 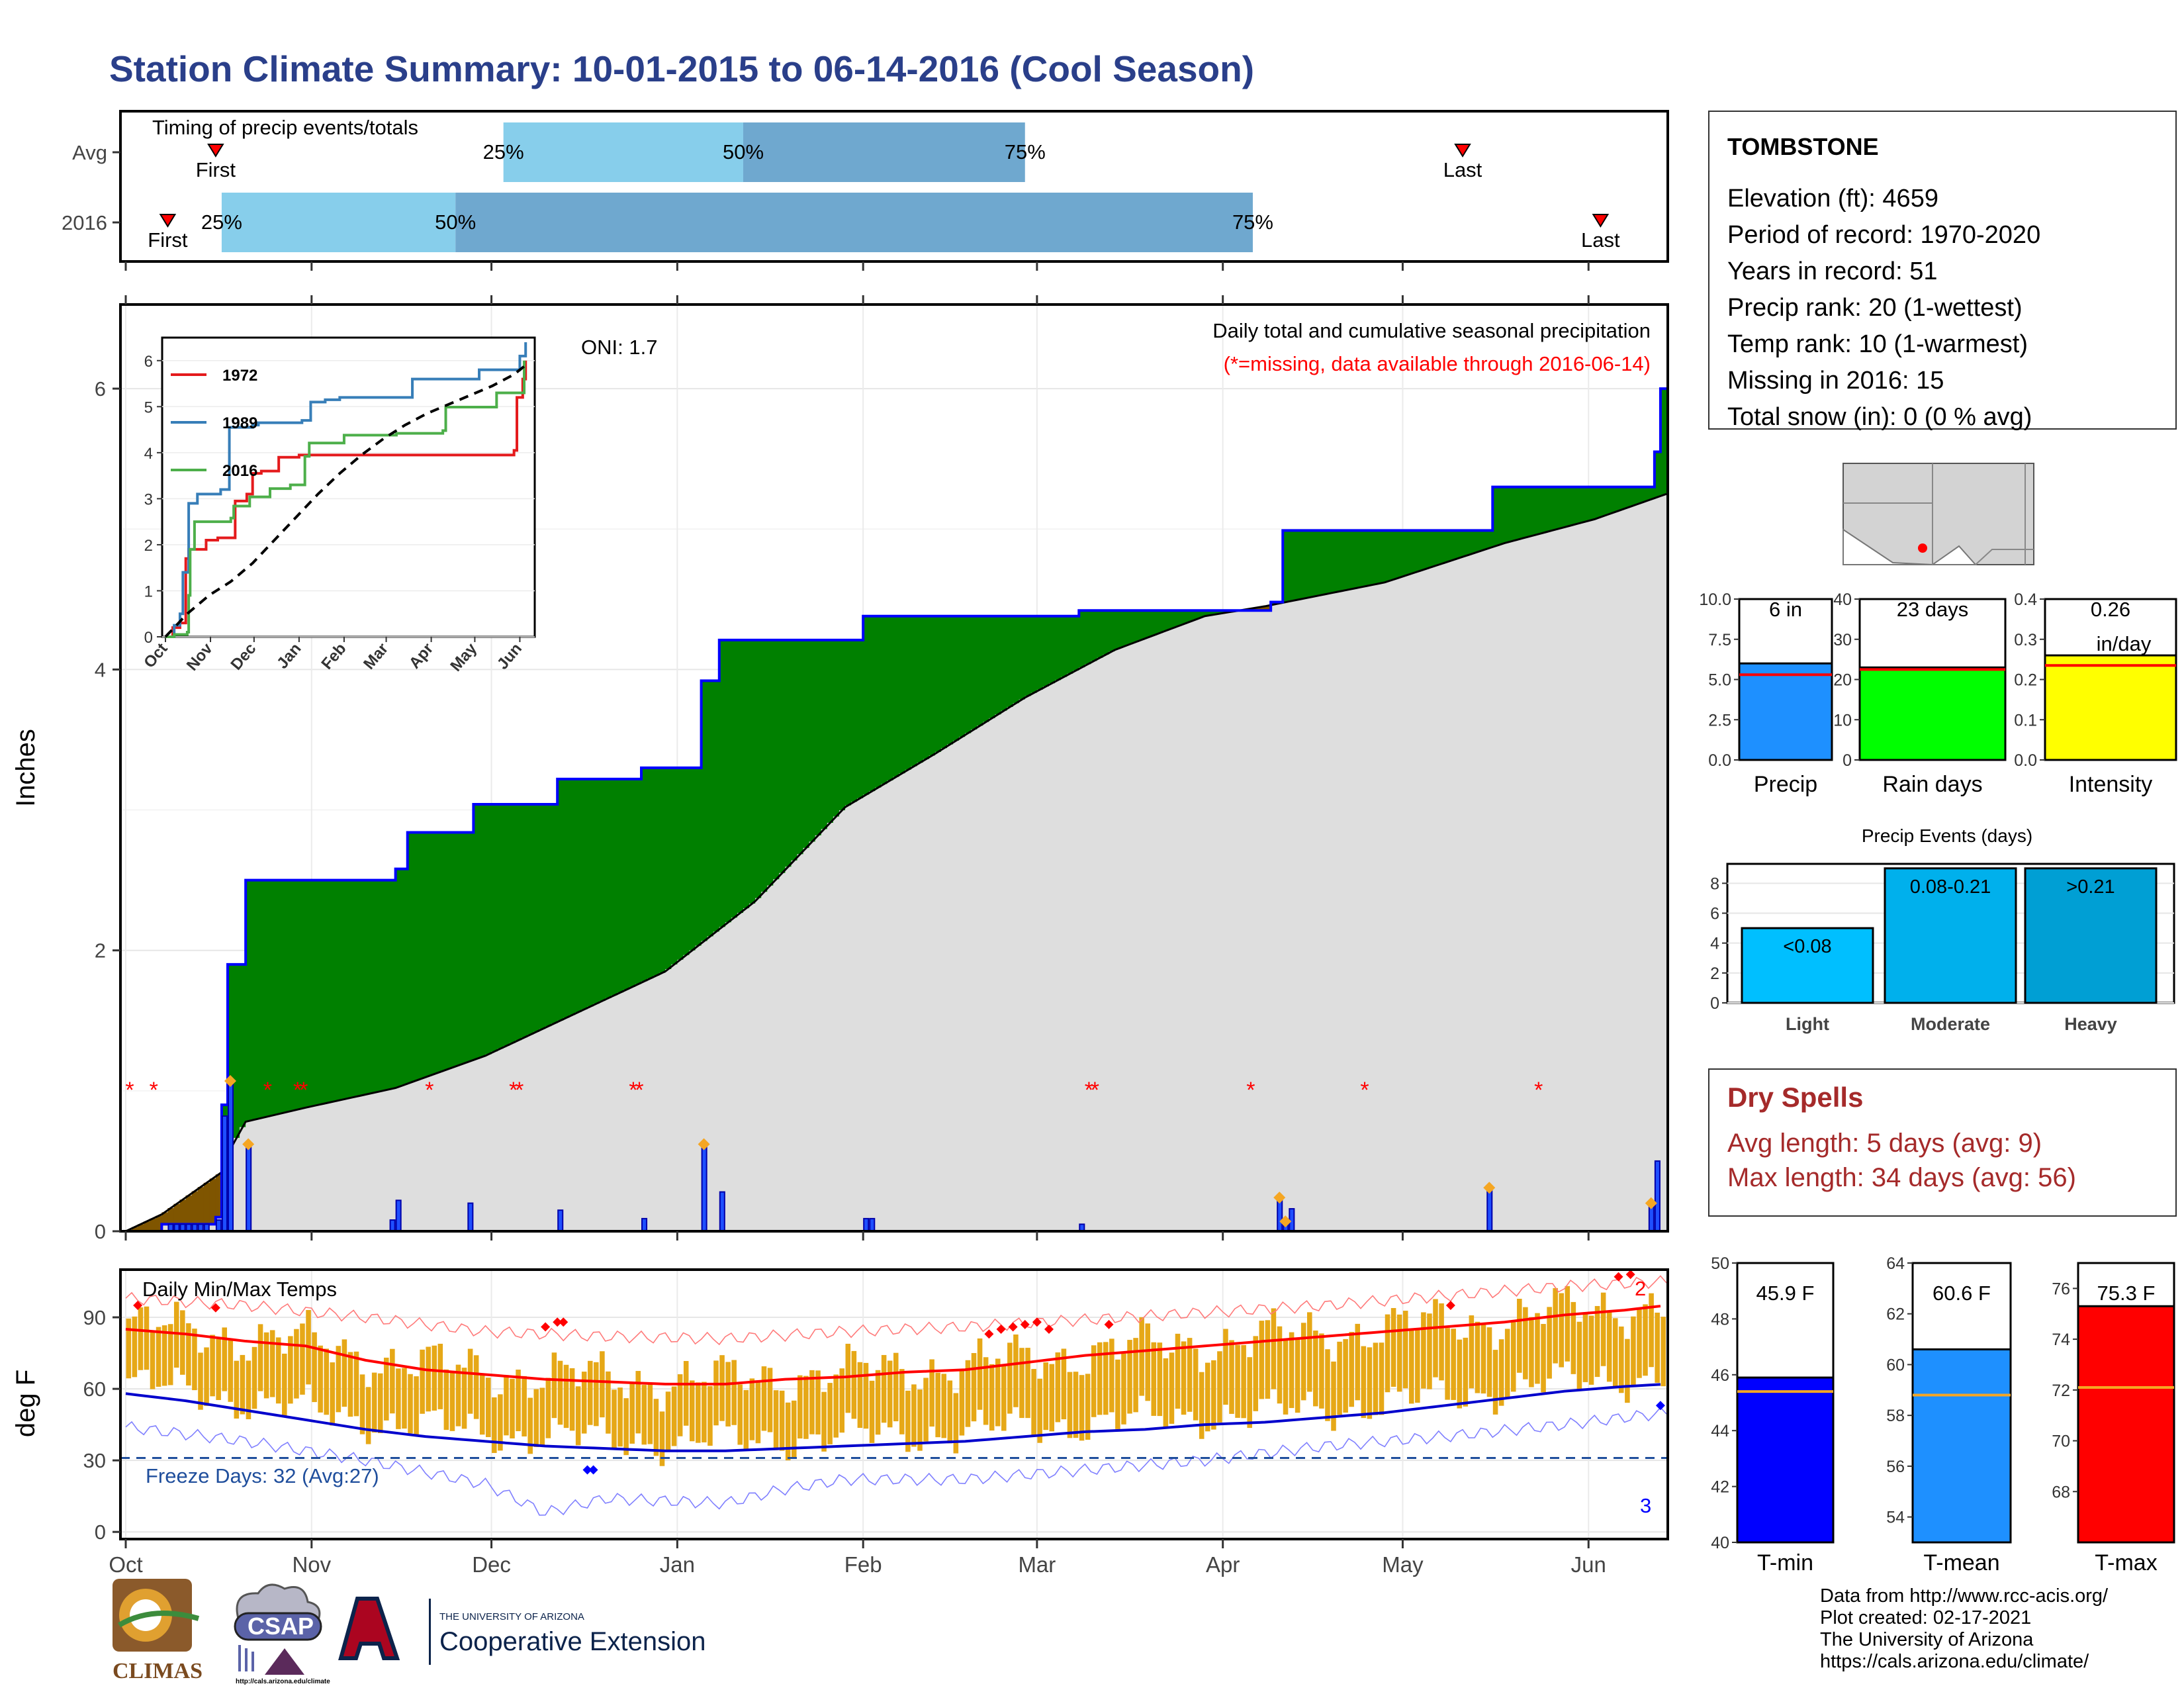 I want to click on temp-y-tick-label: 60, so click(x=95, y=1389).